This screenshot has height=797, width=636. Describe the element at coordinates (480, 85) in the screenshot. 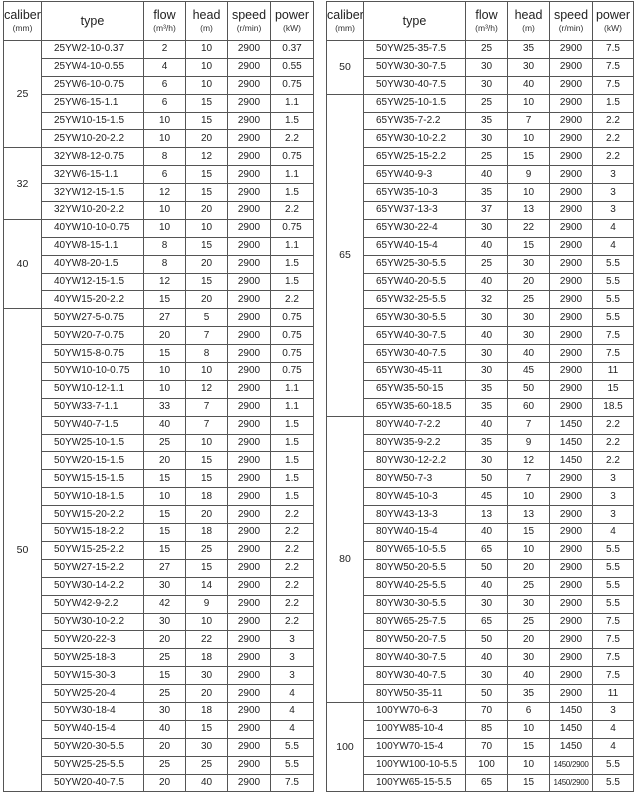

I see `table-row: 50YW30-40-7.5 30 40 2900 7.5` at that location.